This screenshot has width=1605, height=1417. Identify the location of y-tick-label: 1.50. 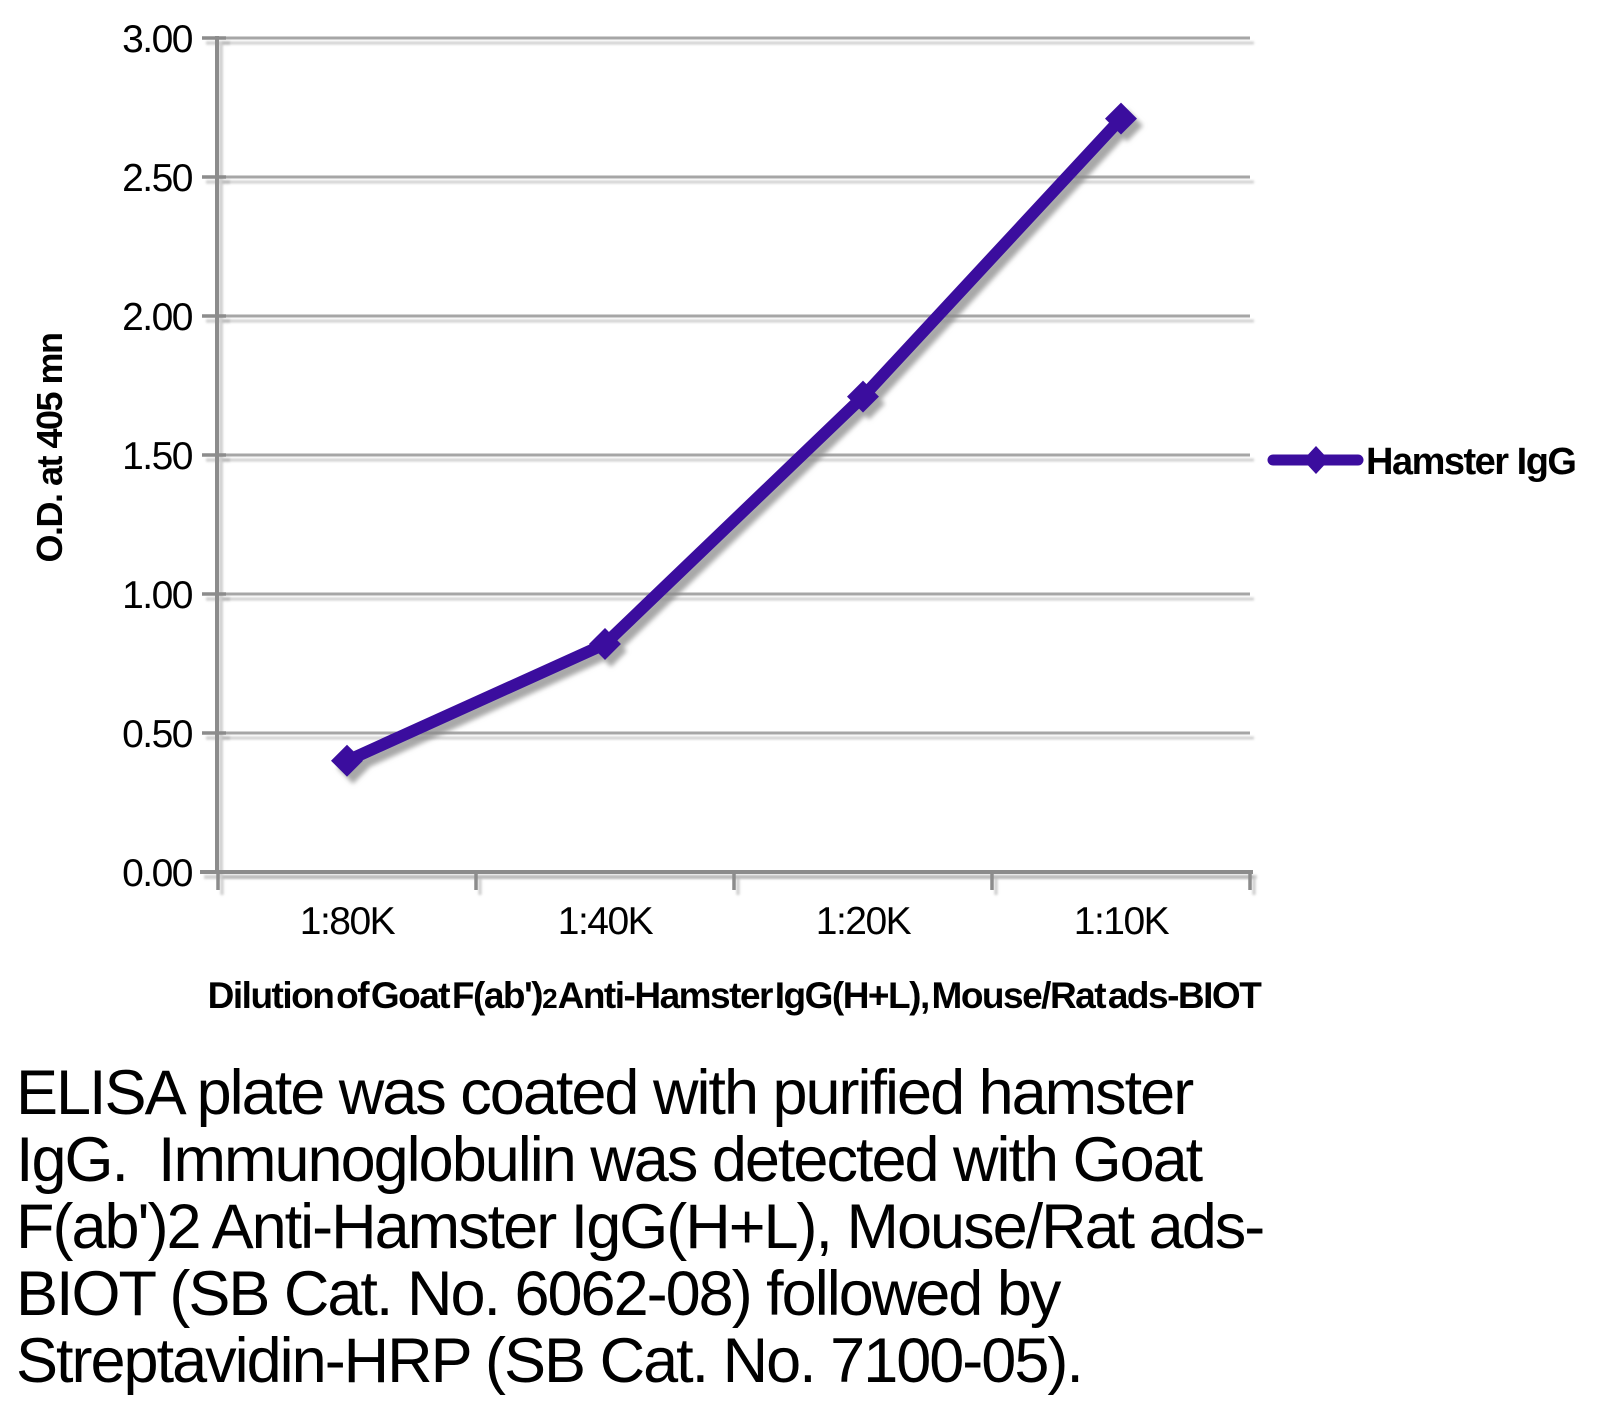
(157, 456).